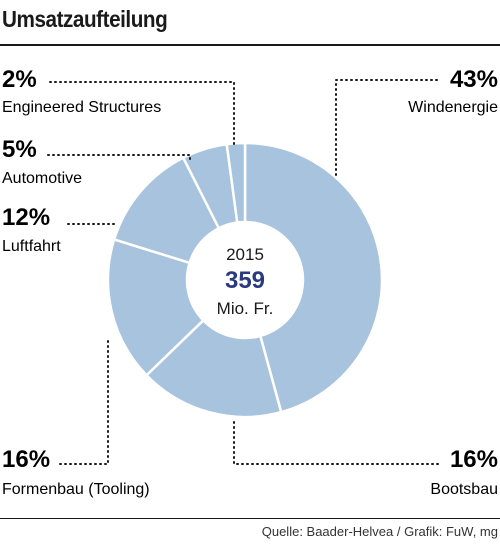  What do you see at coordinates (31, 246) in the screenshot?
I see `category-label-luftfahrt: Luftfahrt` at bounding box center [31, 246].